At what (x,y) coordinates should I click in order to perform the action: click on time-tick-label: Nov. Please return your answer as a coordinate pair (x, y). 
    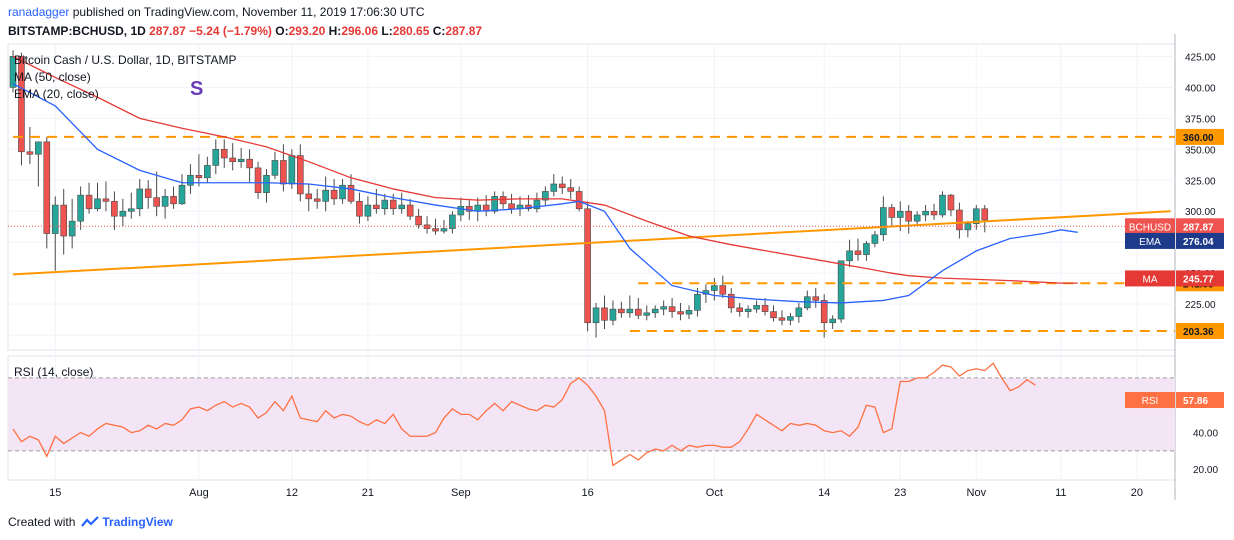
    Looking at the image, I should click on (977, 493).